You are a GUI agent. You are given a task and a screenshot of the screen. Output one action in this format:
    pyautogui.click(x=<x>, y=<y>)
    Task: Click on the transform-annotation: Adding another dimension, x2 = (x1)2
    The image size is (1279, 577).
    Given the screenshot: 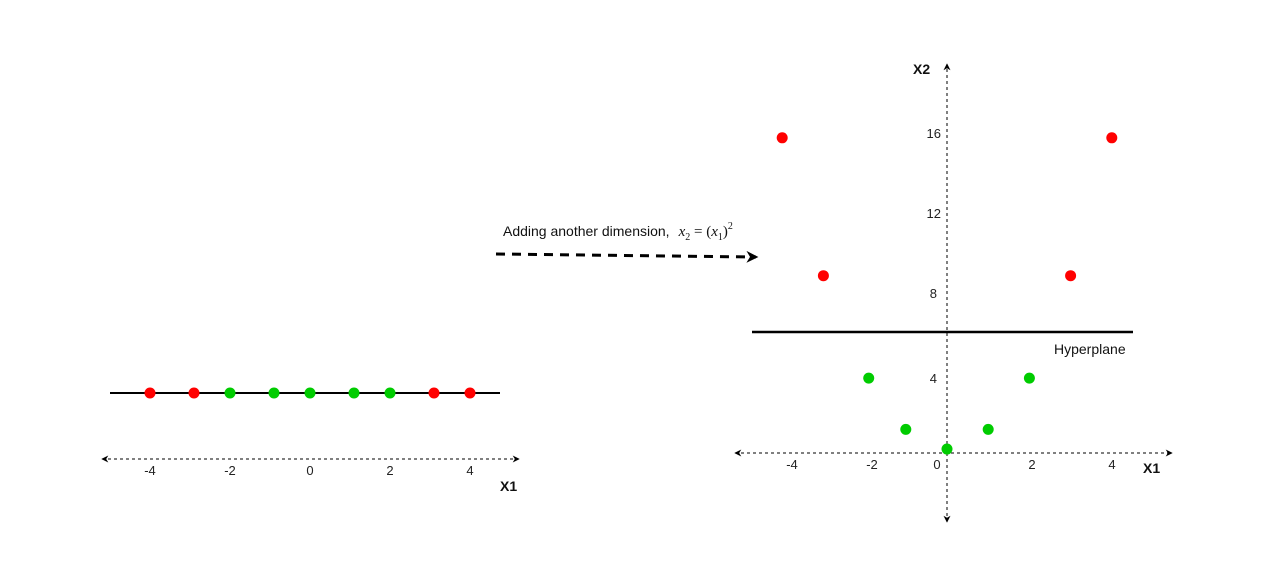 What is the action you would take?
    pyautogui.click(x=627, y=242)
    